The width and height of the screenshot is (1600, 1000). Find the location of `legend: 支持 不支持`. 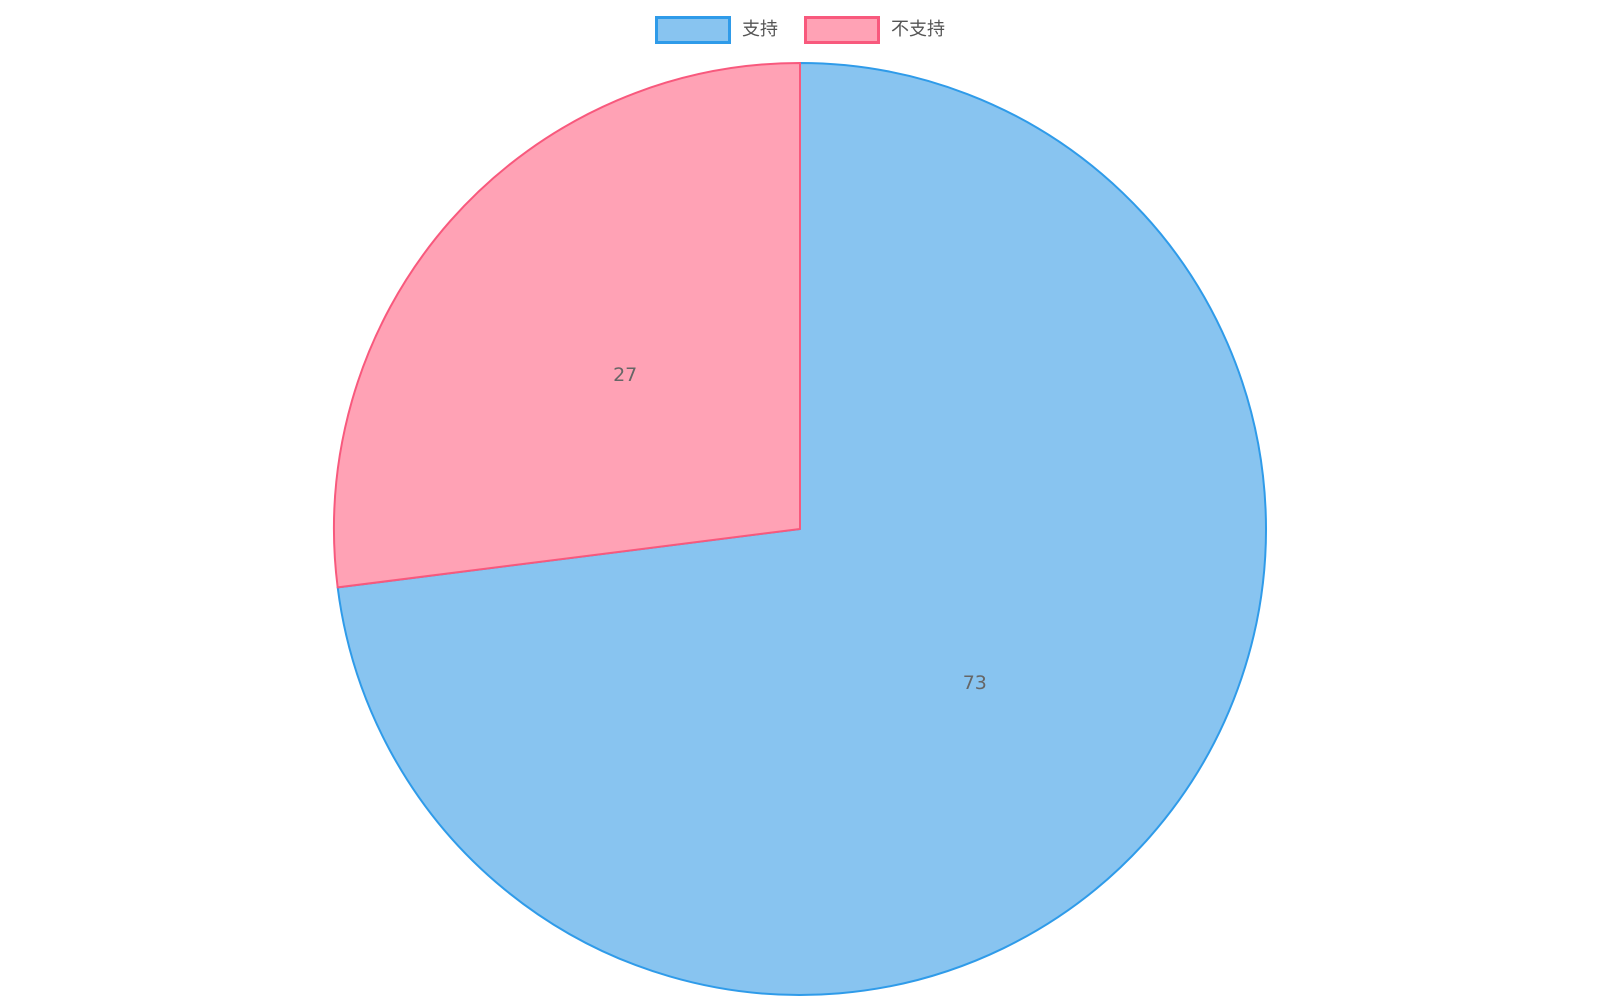

legend: 支持 不支持 is located at coordinates (800, 30).